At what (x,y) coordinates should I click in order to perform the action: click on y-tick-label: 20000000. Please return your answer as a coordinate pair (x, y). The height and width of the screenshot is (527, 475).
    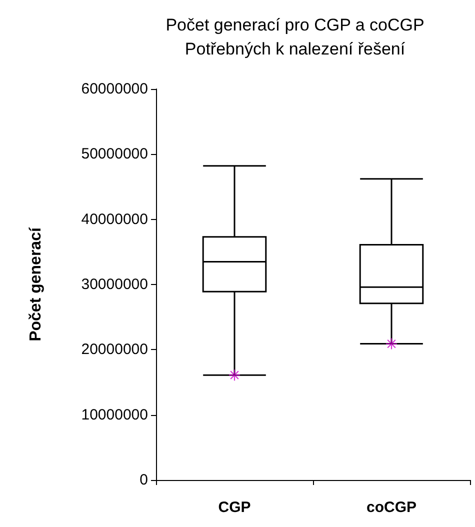
    Looking at the image, I should click on (114, 349).